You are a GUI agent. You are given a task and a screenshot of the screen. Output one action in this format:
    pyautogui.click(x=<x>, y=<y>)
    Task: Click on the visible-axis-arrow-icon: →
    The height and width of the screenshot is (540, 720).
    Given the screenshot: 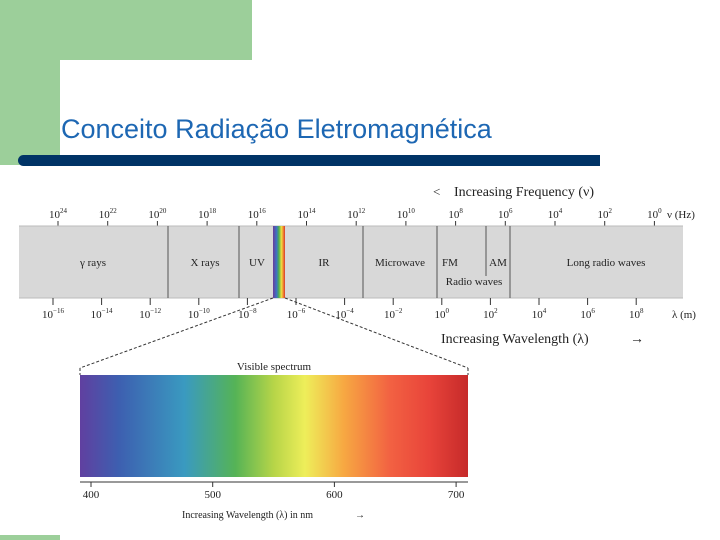 What is the action you would take?
    pyautogui.click(x=360, y=515)
    